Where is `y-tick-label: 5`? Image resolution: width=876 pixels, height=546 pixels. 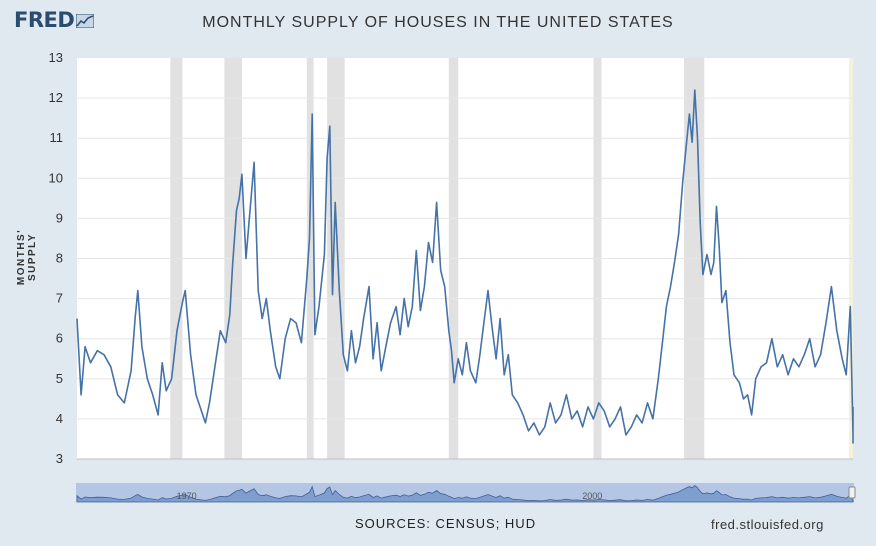 y-tick-label: 5 is located at coordinates (59, 378).